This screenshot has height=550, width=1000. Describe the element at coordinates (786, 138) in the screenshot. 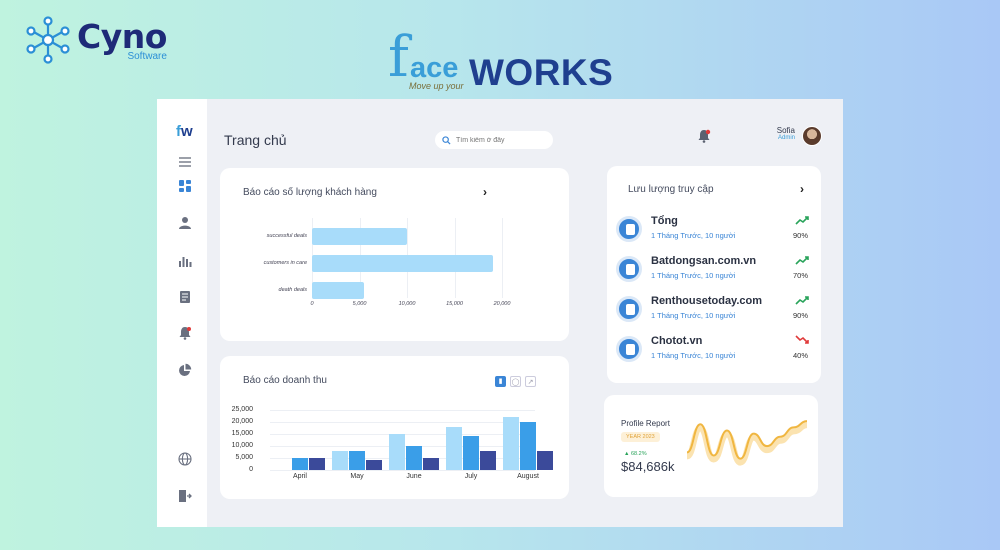

I see `user-role: Admin` at that location.